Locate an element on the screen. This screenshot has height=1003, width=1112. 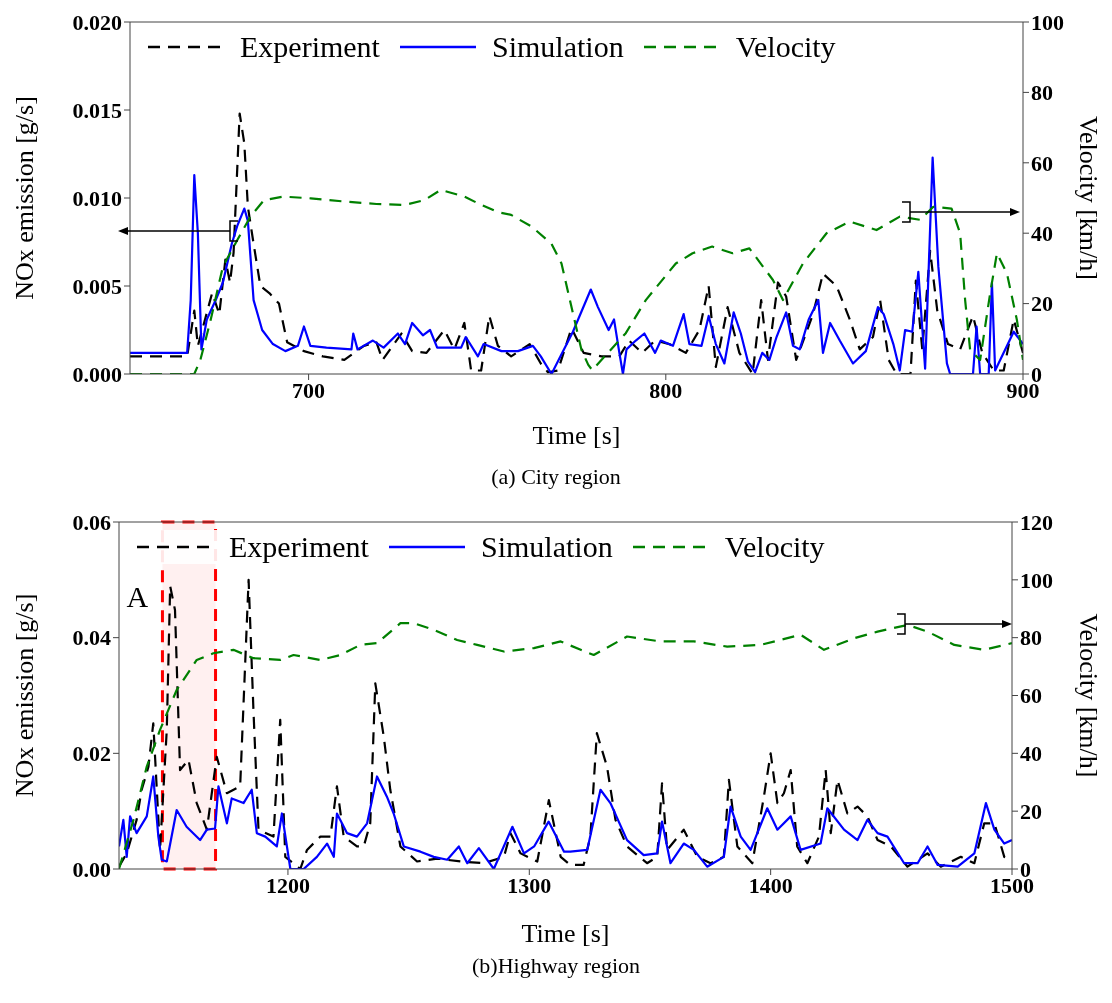
band-label: A is located at coordinates (137, 596).